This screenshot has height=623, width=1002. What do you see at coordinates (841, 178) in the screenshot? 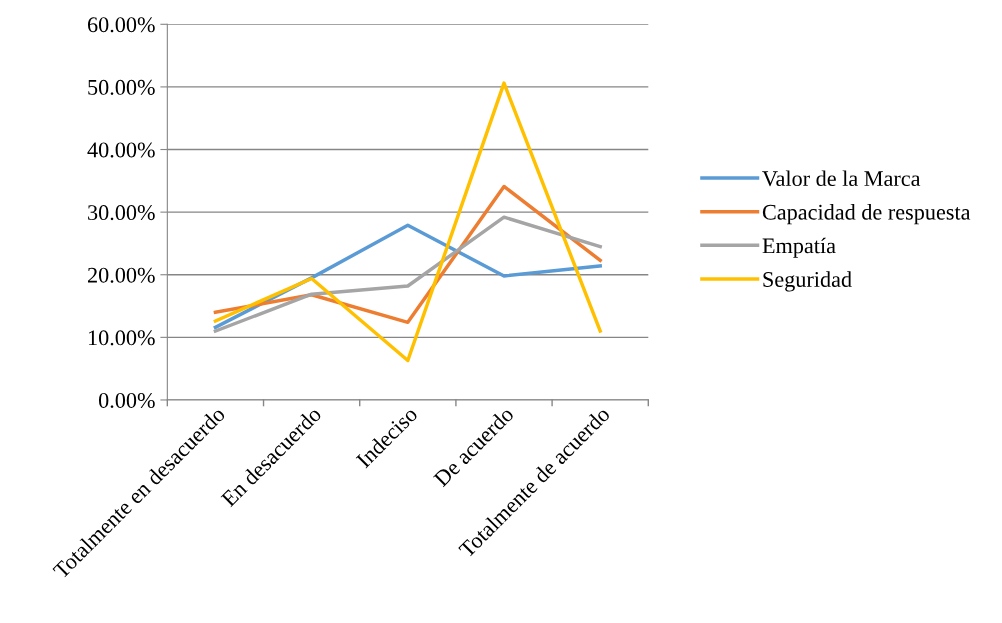
I see `legend-label: Valor de la Marca` at bounding box center [841, 178].